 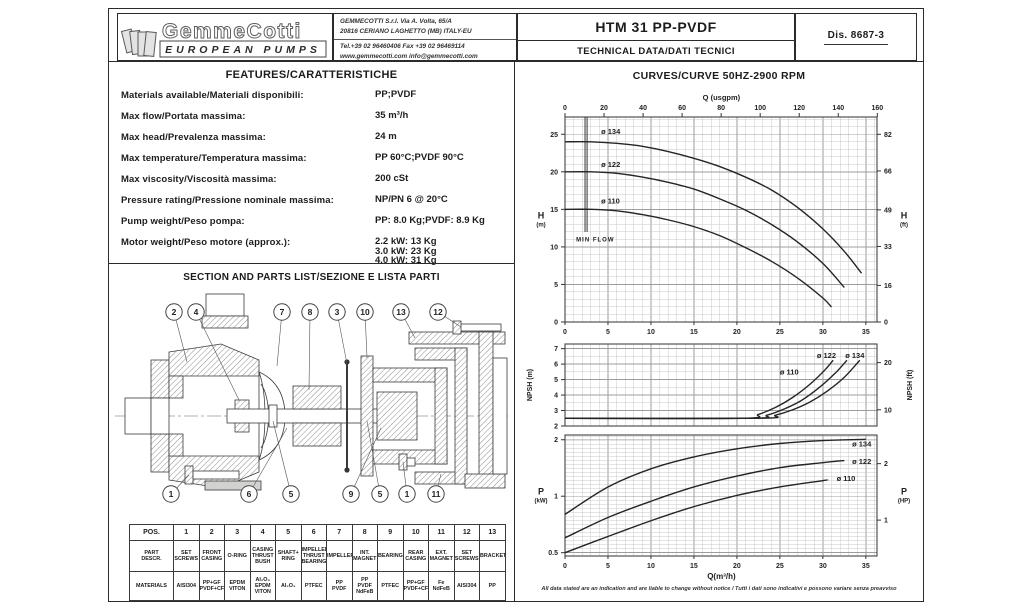 What do you see at coordinates (288, 586) in the screenshot?
I see `parts-table-cell: Al₂O₃` at bounding box center [288, 586].